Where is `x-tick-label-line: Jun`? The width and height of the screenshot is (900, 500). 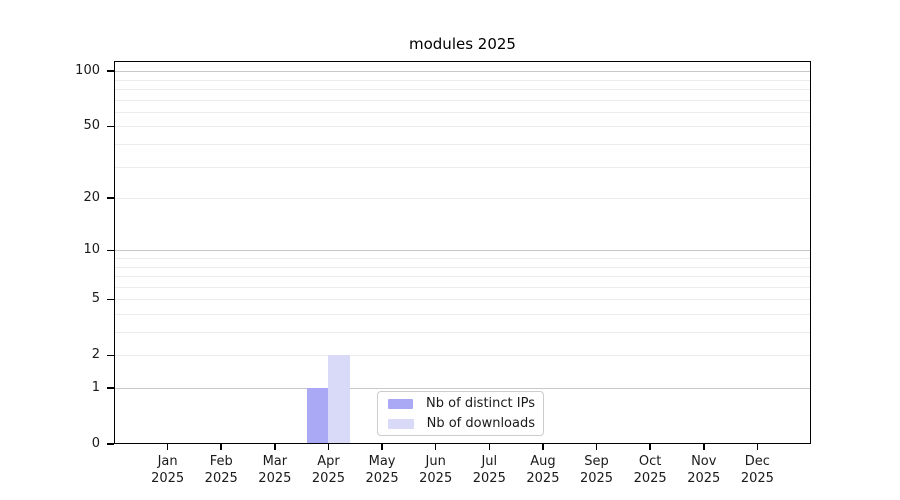 x-tick-label-line: Jun is located at coordinates (435, 461).